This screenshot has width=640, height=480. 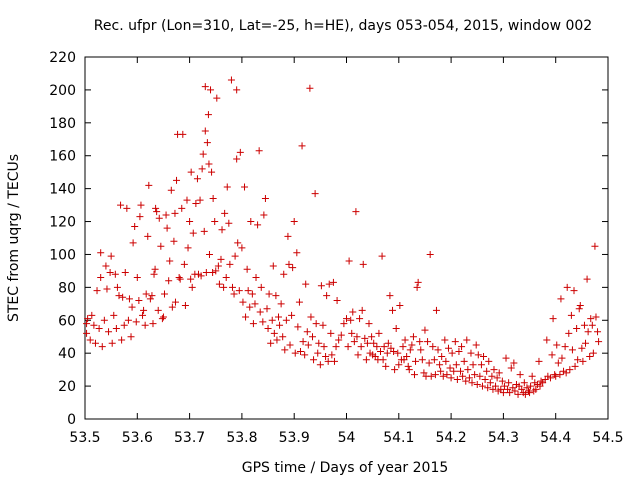 I want to click on y-tick-label: 20, so click(x=67, y=387).